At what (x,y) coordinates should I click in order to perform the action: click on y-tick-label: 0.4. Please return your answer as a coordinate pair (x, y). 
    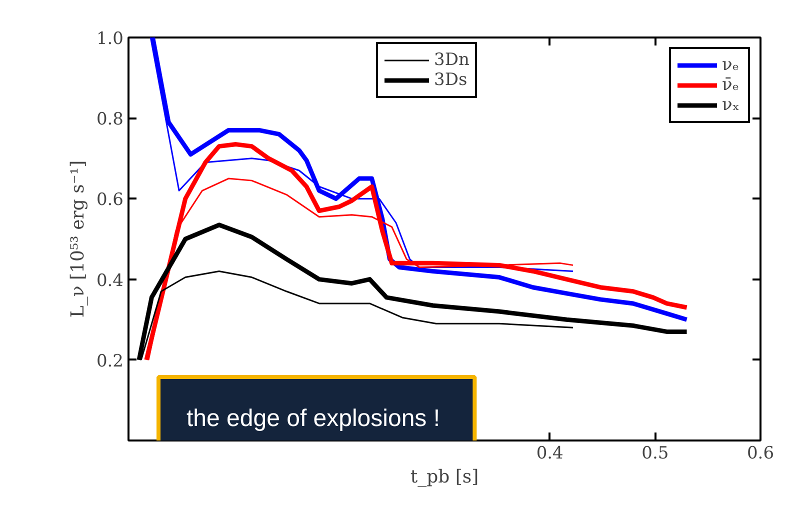
    Looking at the image, I should click on (110, 280).